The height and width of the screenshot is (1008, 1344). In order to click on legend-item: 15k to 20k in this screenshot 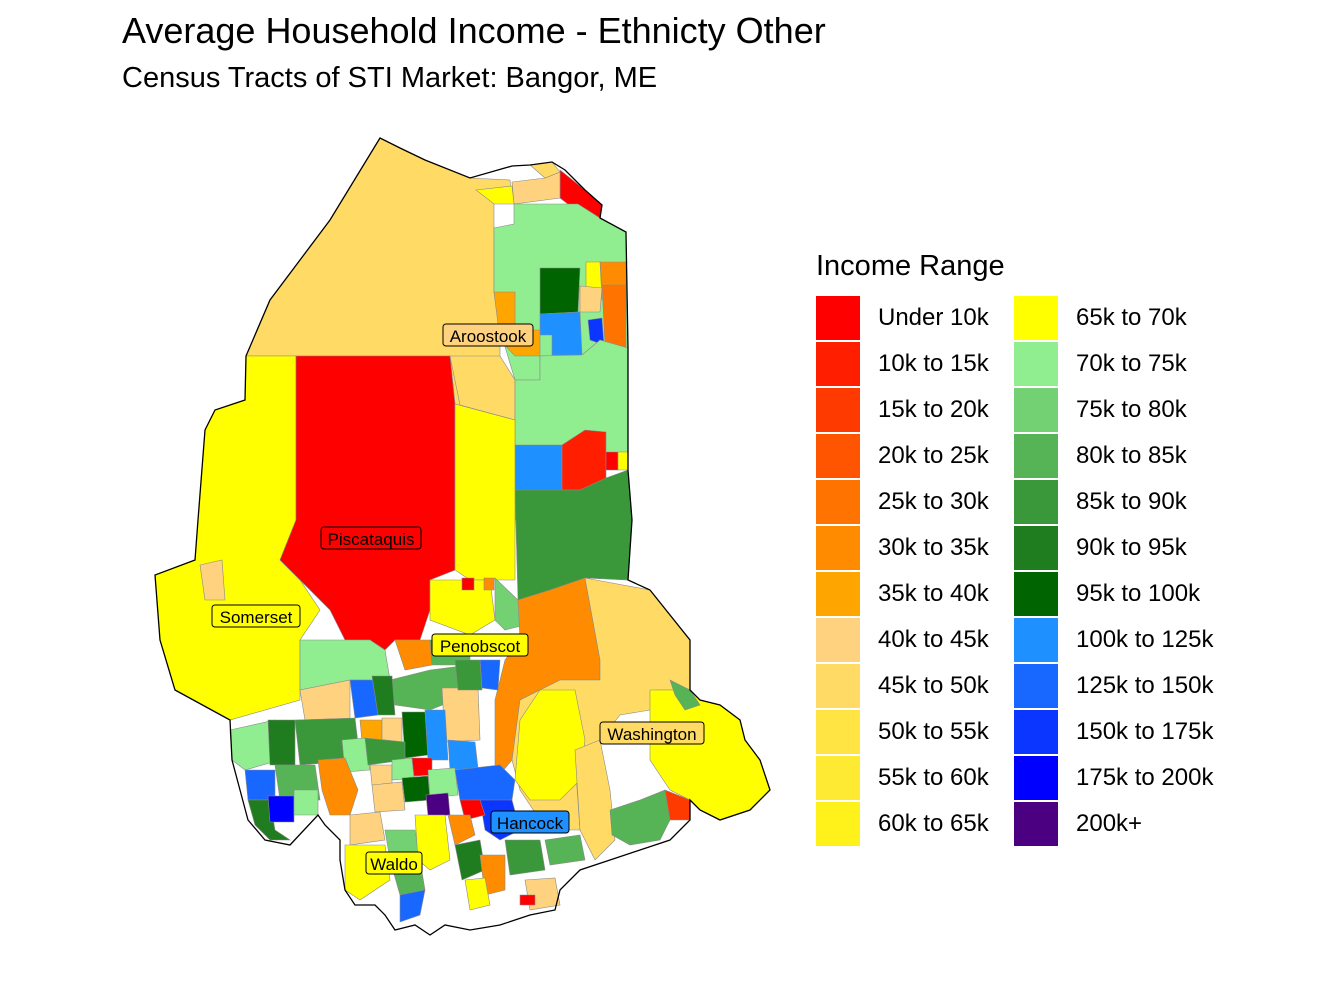, I will do `click(915, 410)`.